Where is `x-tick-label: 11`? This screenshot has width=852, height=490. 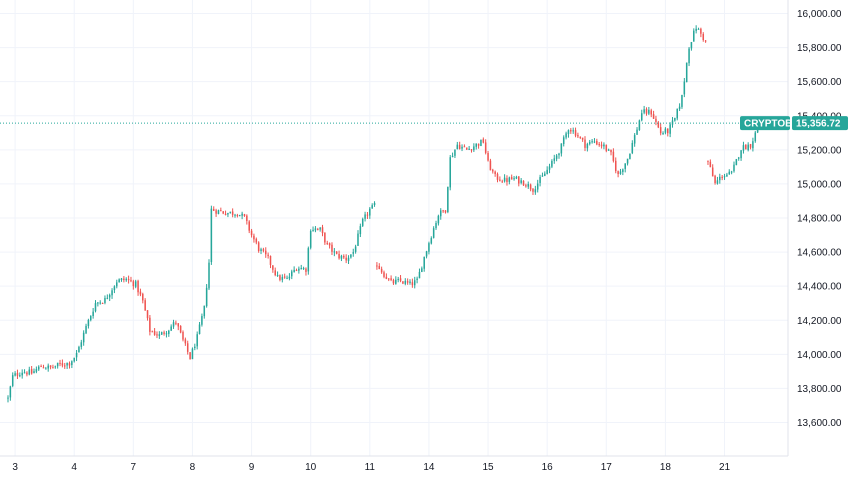
x-tick-label: 11 is located at coordinates (370, 467).